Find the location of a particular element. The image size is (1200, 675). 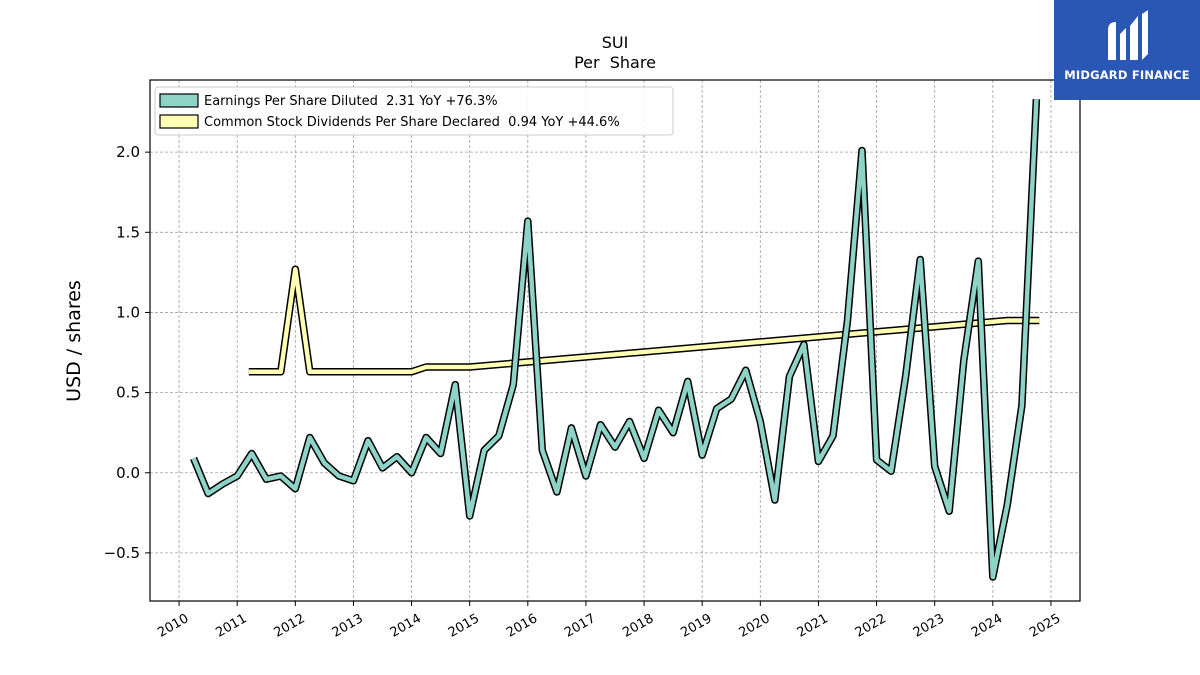

x-tick-label: 2021 is located at coordinates (813, 626).